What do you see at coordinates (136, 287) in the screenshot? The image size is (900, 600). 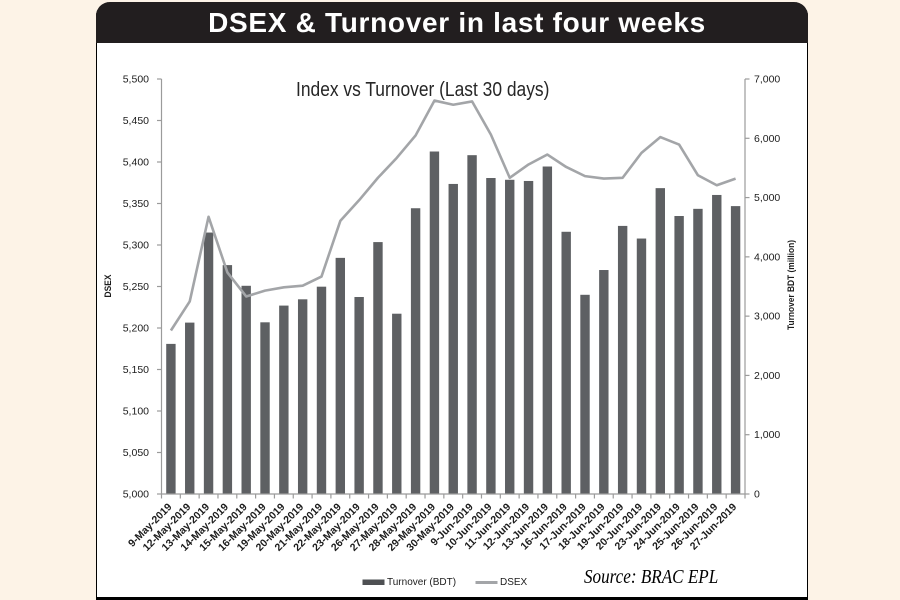 I see `svg-text: 5,250` at bounding box center [136, 287].